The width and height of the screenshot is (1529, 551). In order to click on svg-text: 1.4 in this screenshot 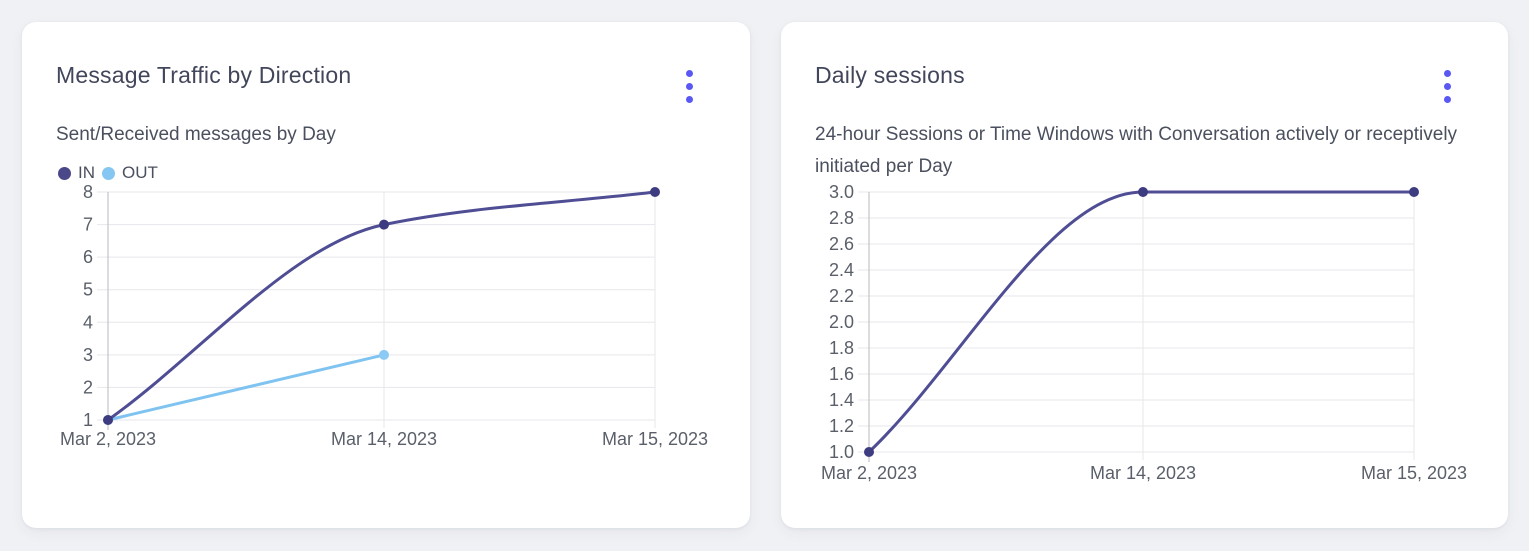, I will do `click(841, 400)`.